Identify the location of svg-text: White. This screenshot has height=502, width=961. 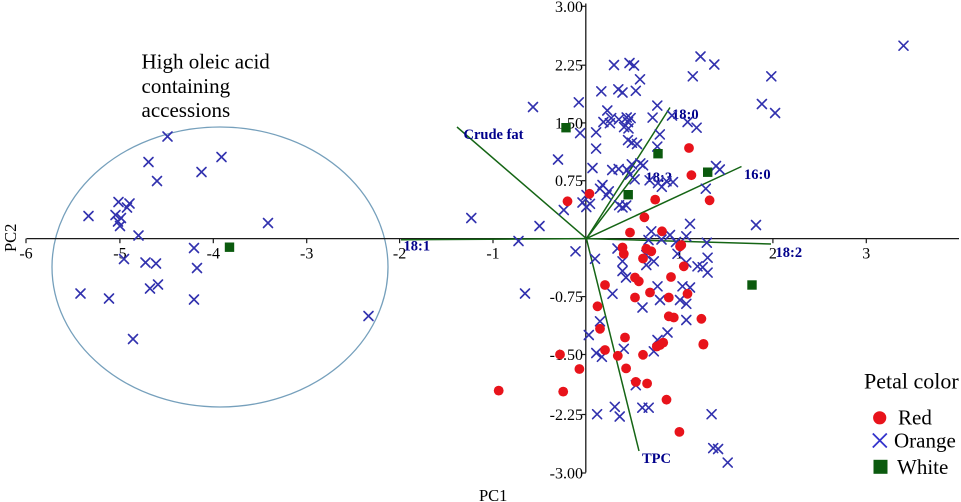
(922, 467).